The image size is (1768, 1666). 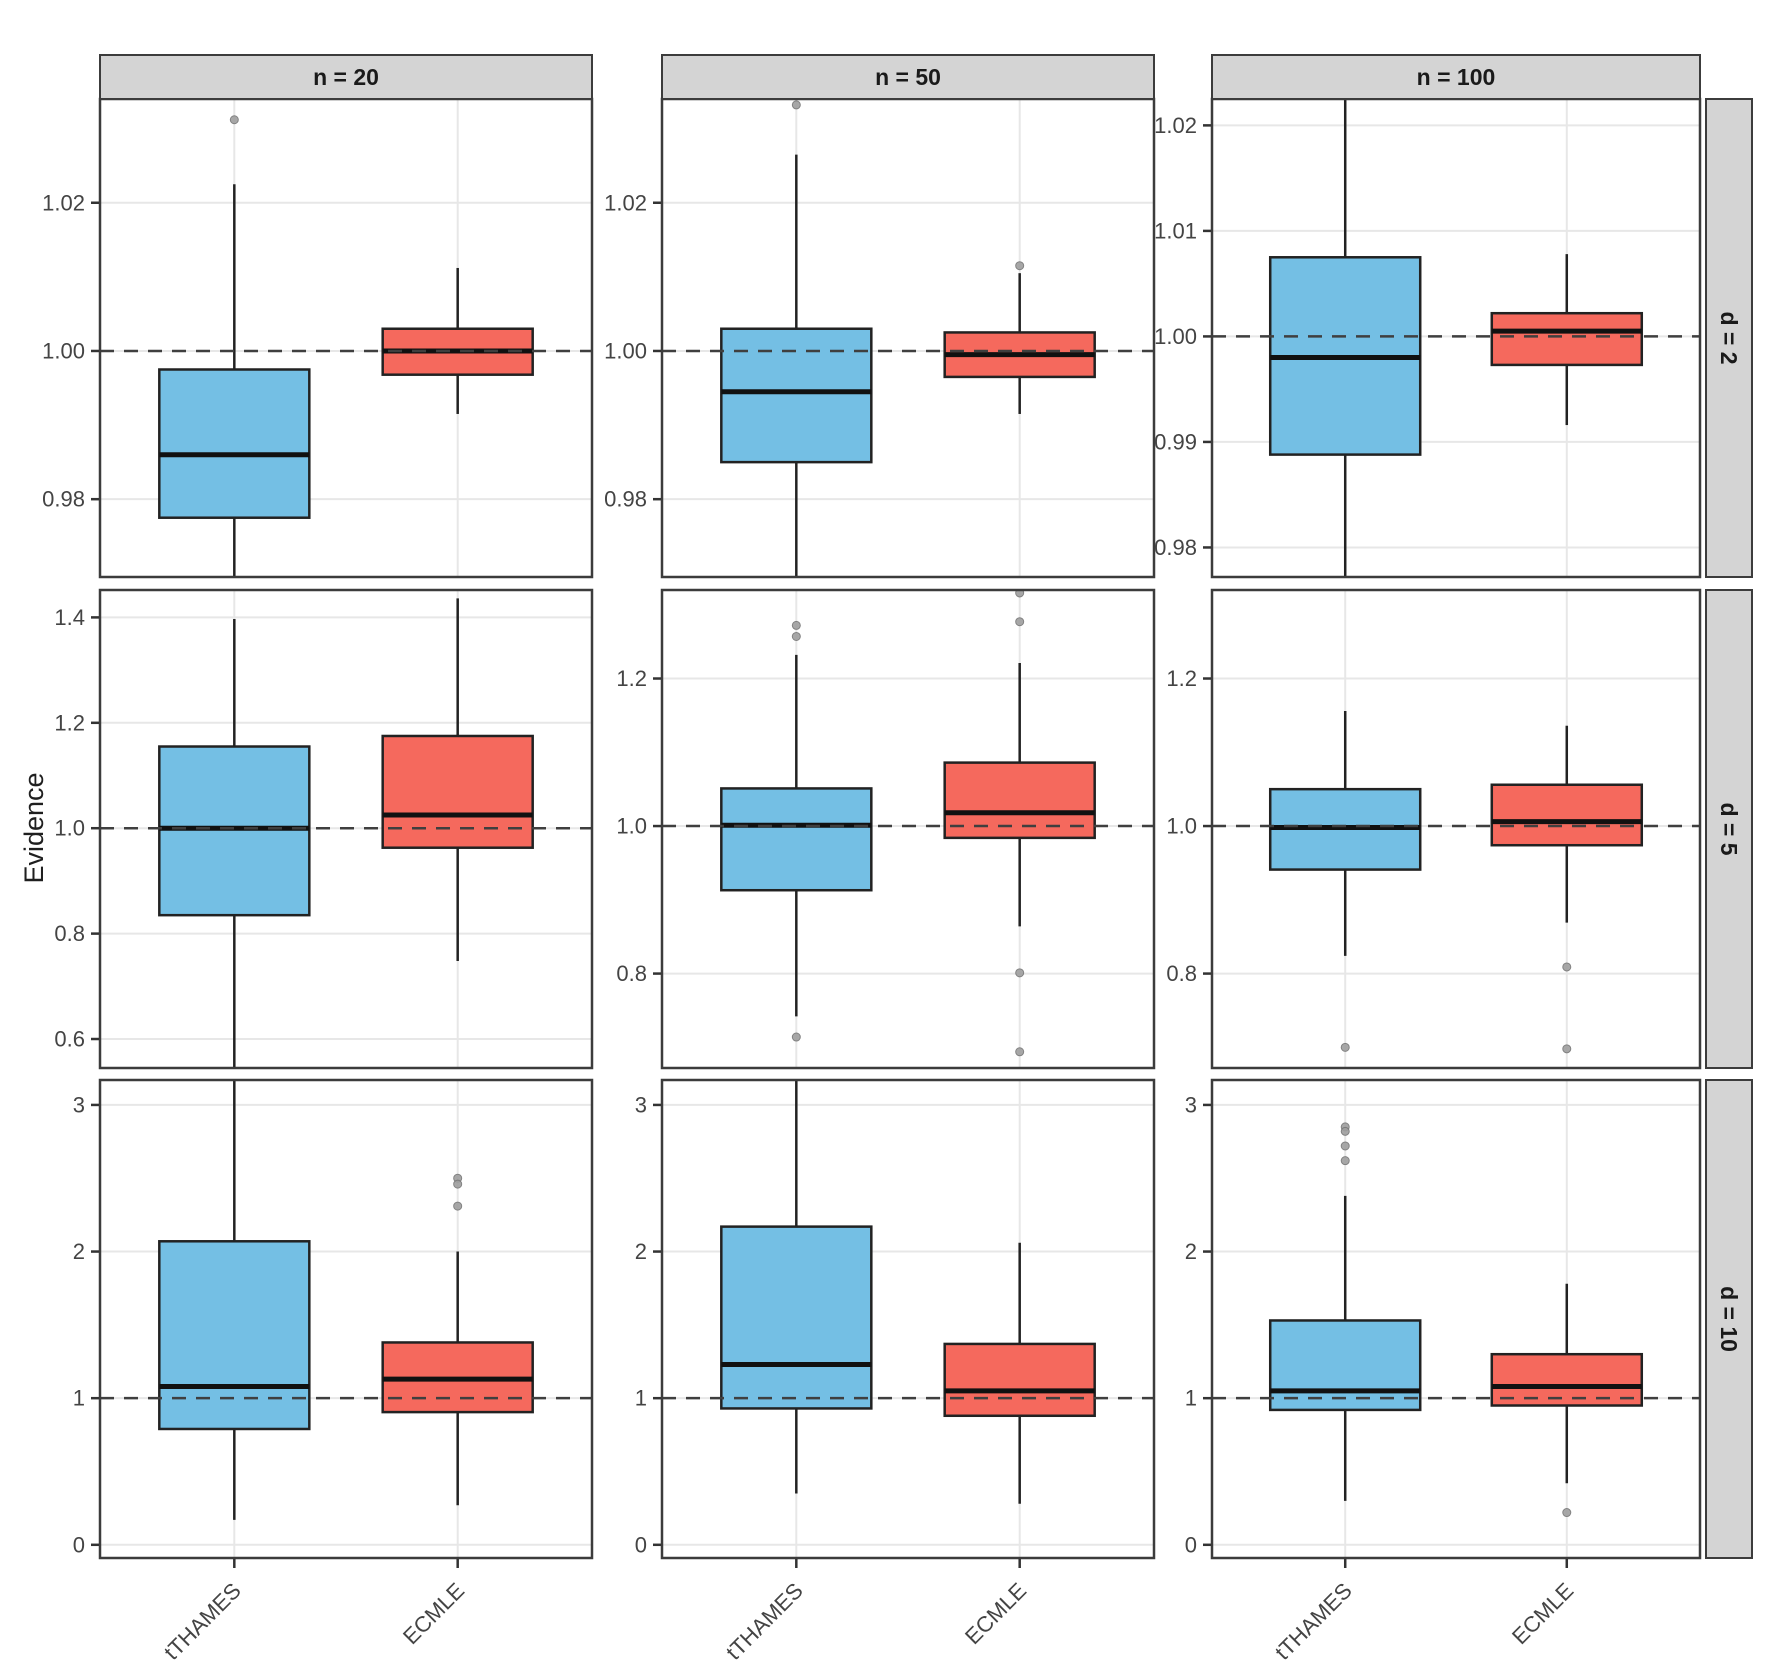 I want to click on y-tick-label: 1.4, so click(x=69, y=617).